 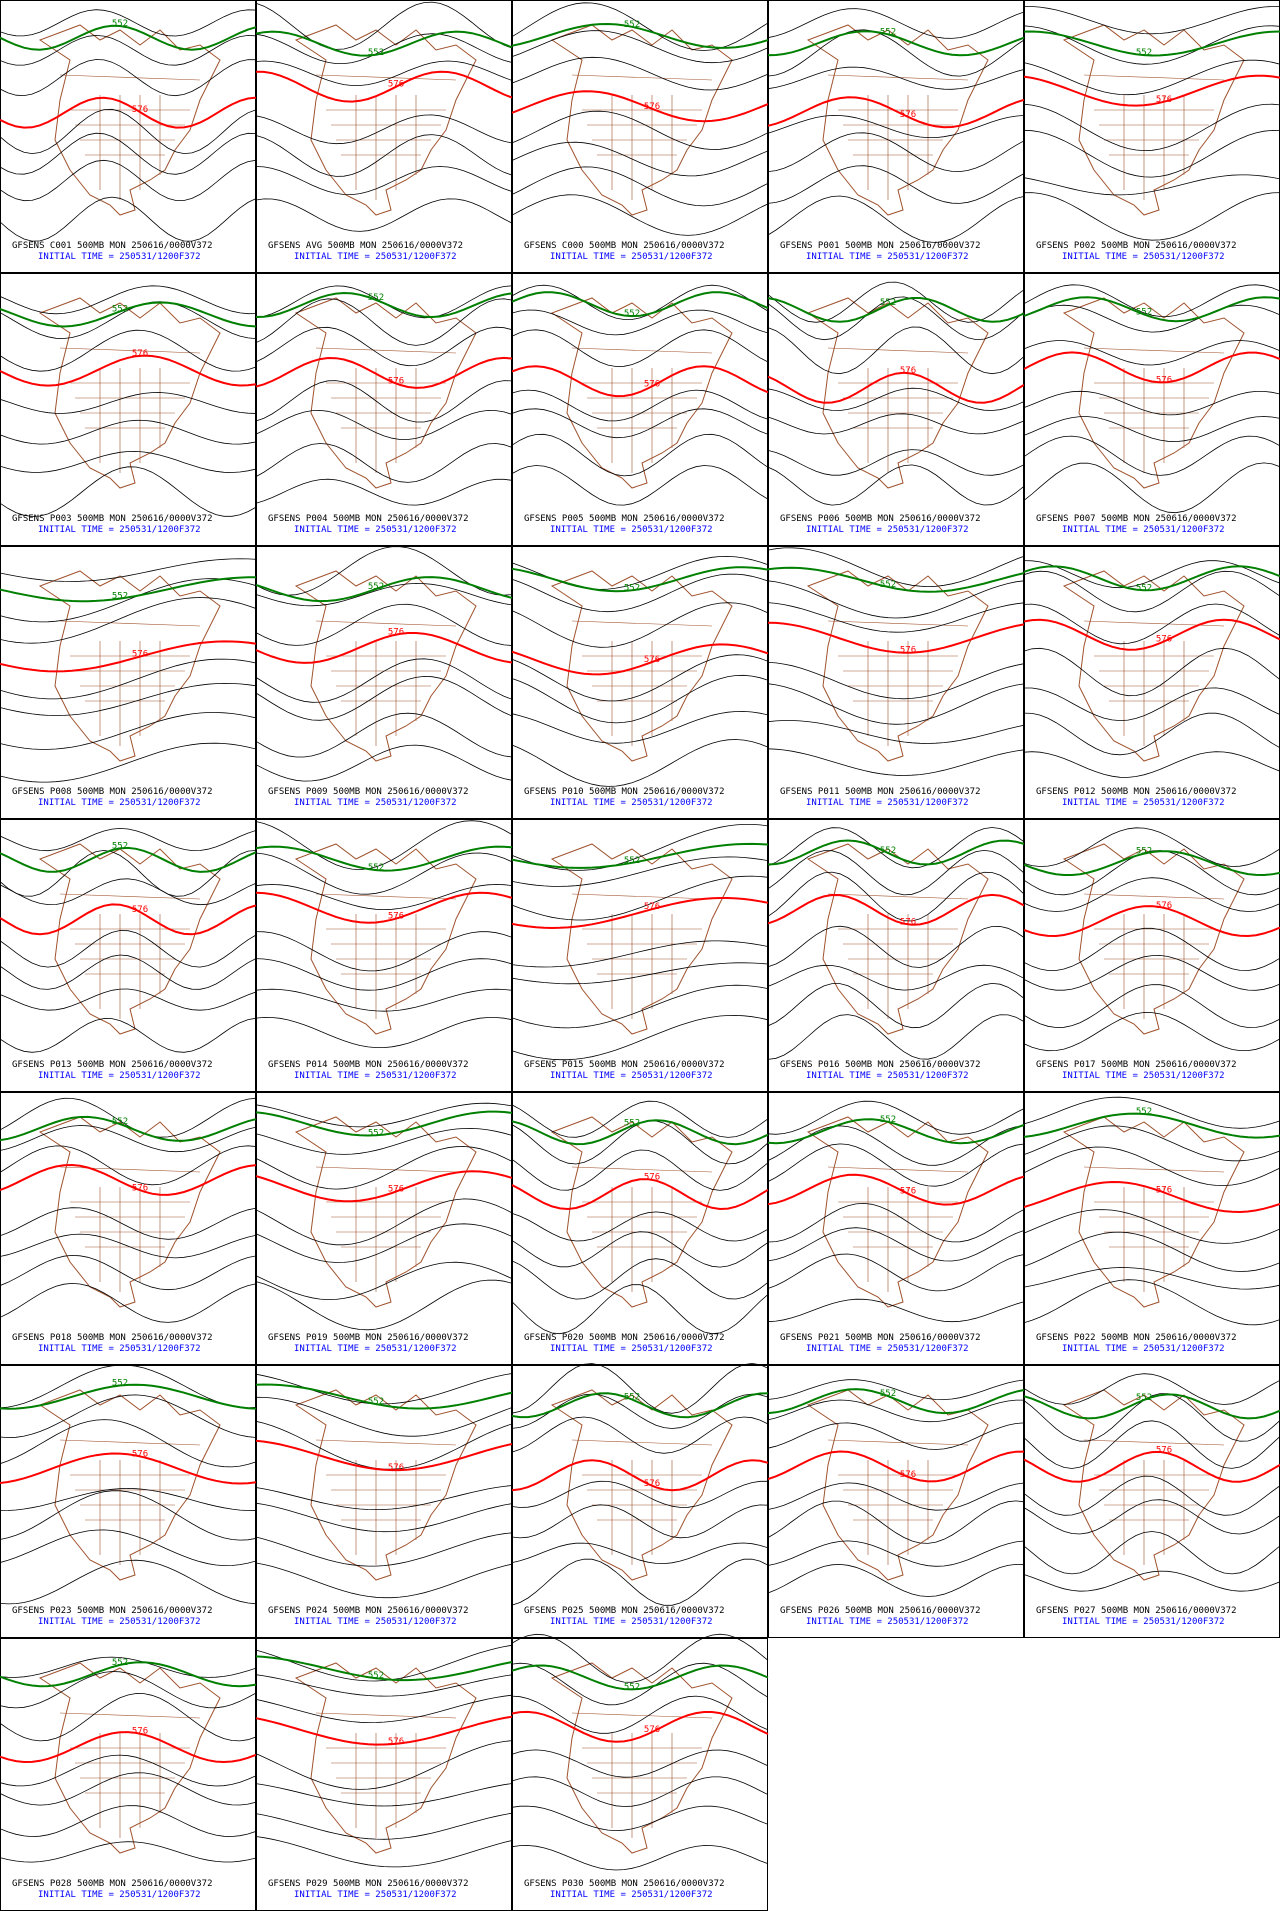 I want to click on panel-title: GFSENS P007 500MB MON 250616/0000V372, so click(x=1136, y=519).